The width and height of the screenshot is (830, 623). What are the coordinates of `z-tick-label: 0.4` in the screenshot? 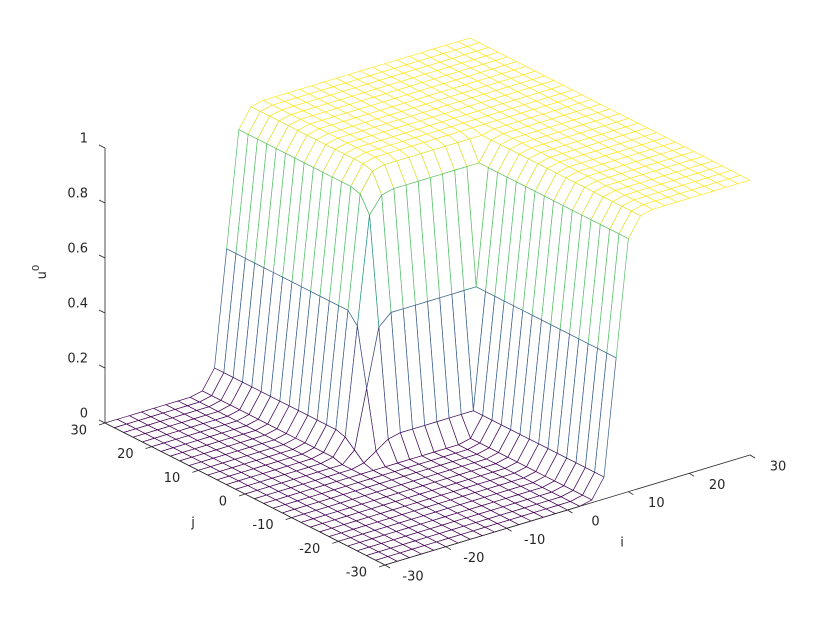 It's located at (77, 304).